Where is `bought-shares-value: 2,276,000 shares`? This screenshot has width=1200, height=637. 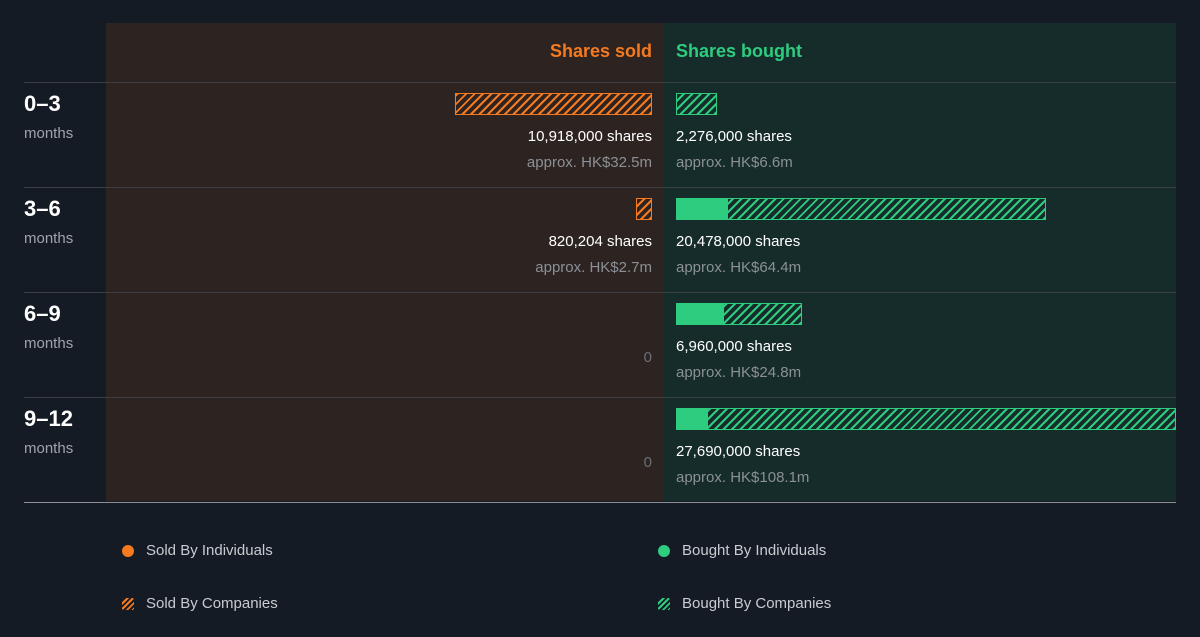 bought-shares-value: 2,276,000 shares is located at coordinates (734, 136).